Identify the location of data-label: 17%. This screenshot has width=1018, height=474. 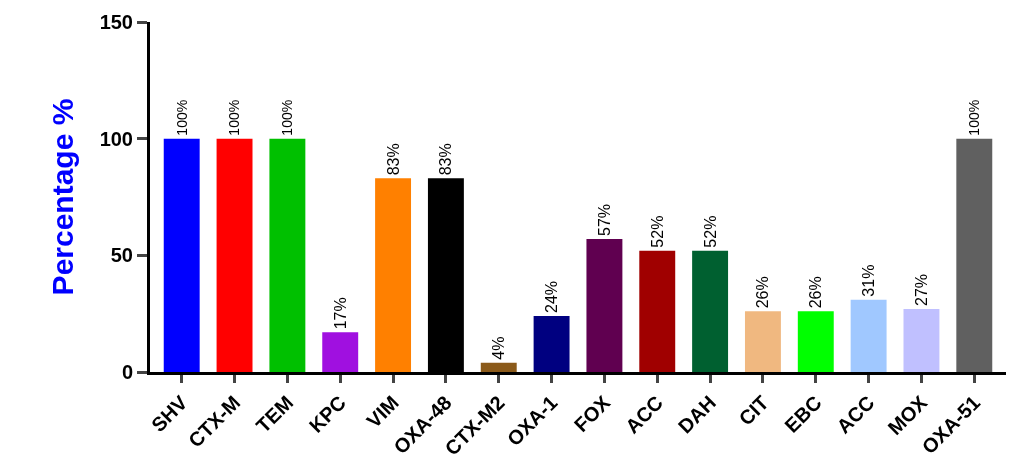
(340, 313).